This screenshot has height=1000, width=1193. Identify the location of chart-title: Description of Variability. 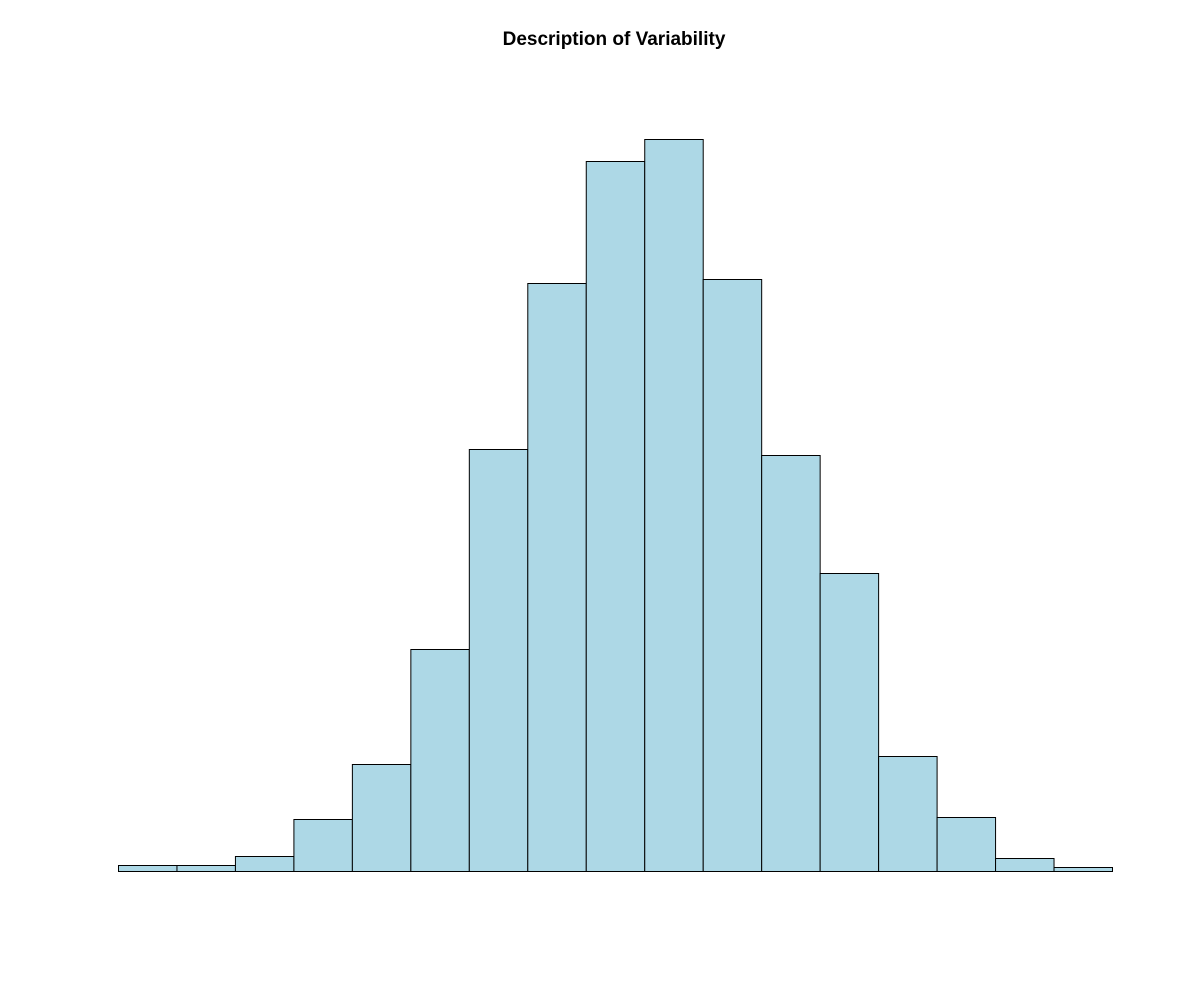
(614, 39).